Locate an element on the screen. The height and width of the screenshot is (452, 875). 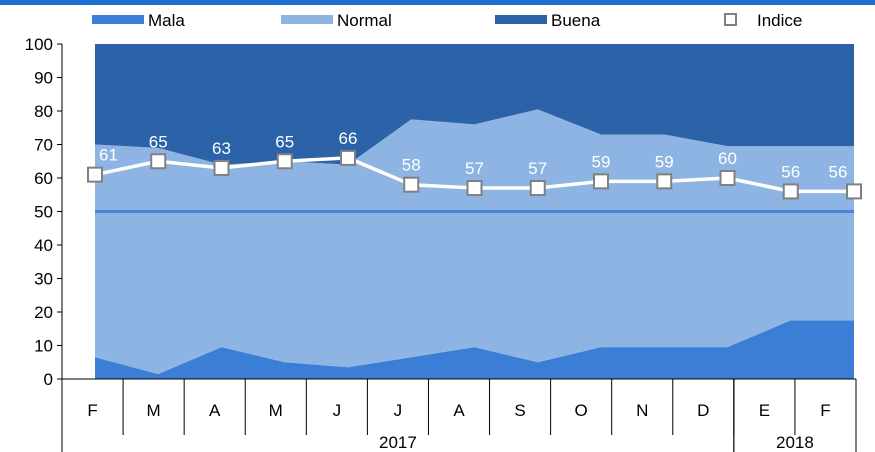
y-axis: 0 10 20 30 40 50 60 70 80 90 100 is located at coordinates (44, 212).